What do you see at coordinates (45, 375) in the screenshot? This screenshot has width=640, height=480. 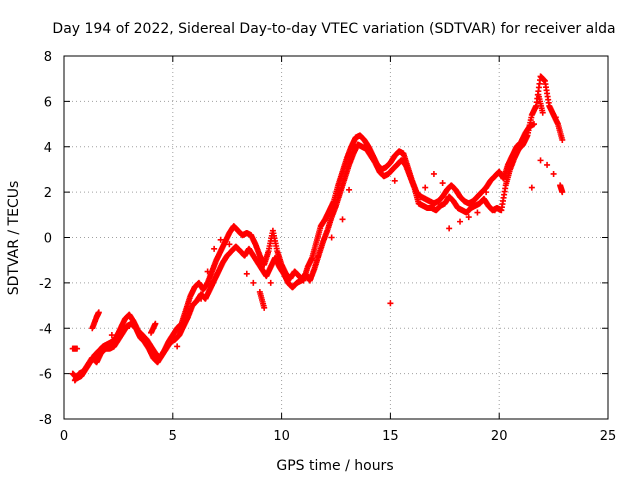 I see `y-tick-label: -6` at bounding box center [45, 375].